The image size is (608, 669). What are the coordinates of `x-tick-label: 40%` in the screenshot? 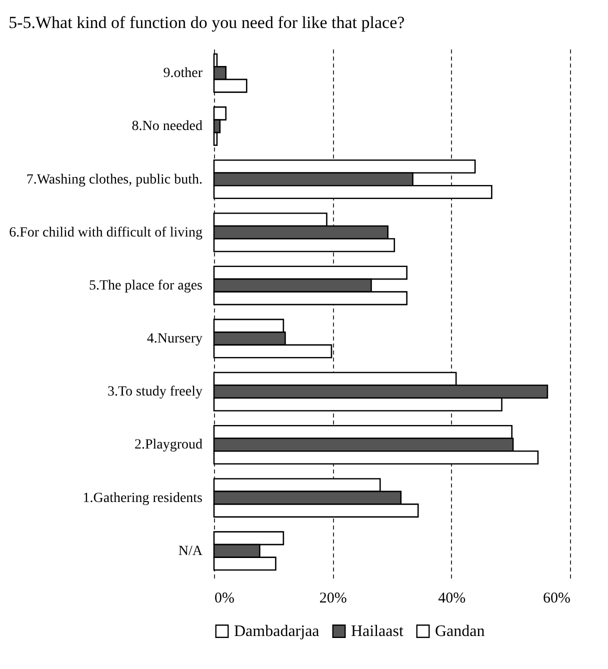 It's located at (452, 598).